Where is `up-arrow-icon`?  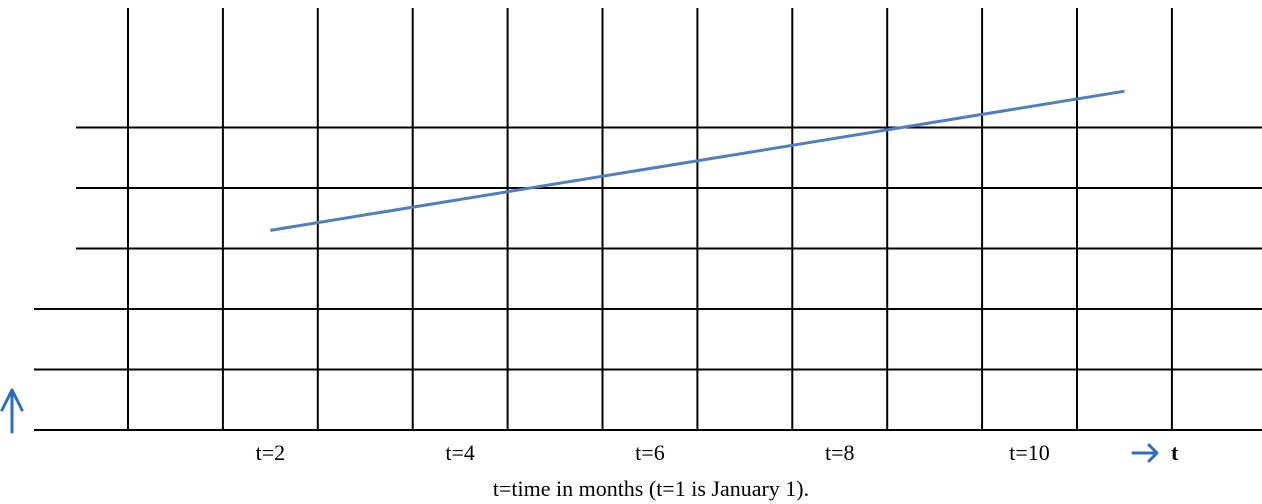
up-arrow-icon is located at coordinates (12, 411).